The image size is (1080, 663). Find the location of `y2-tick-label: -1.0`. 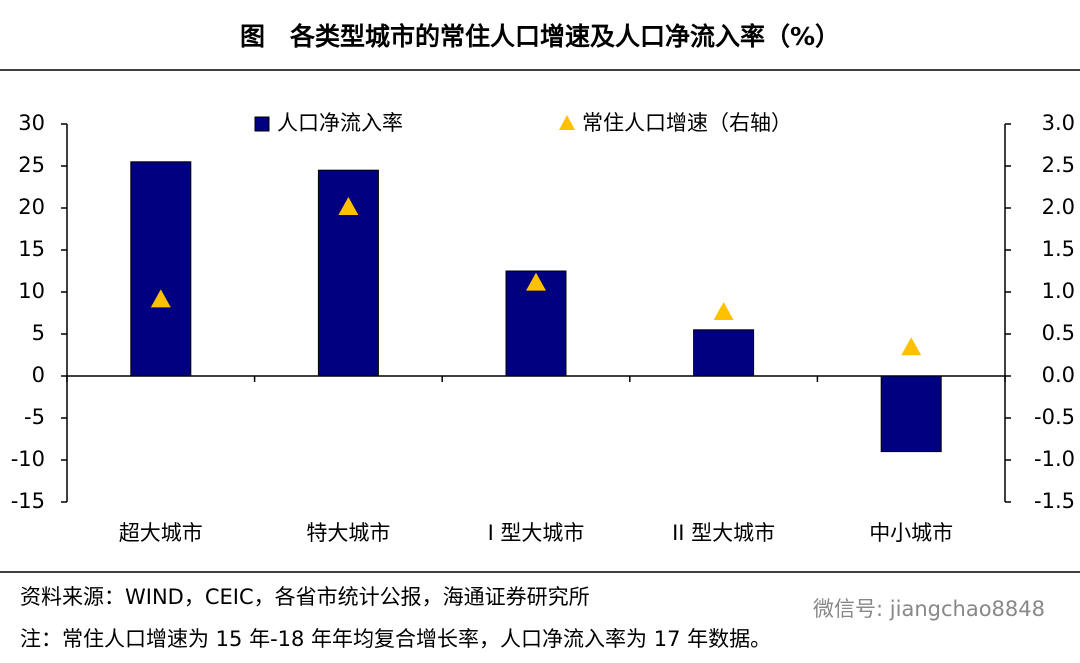

y2-tick-label: -1.0 is located at coordinates (1054, 459).